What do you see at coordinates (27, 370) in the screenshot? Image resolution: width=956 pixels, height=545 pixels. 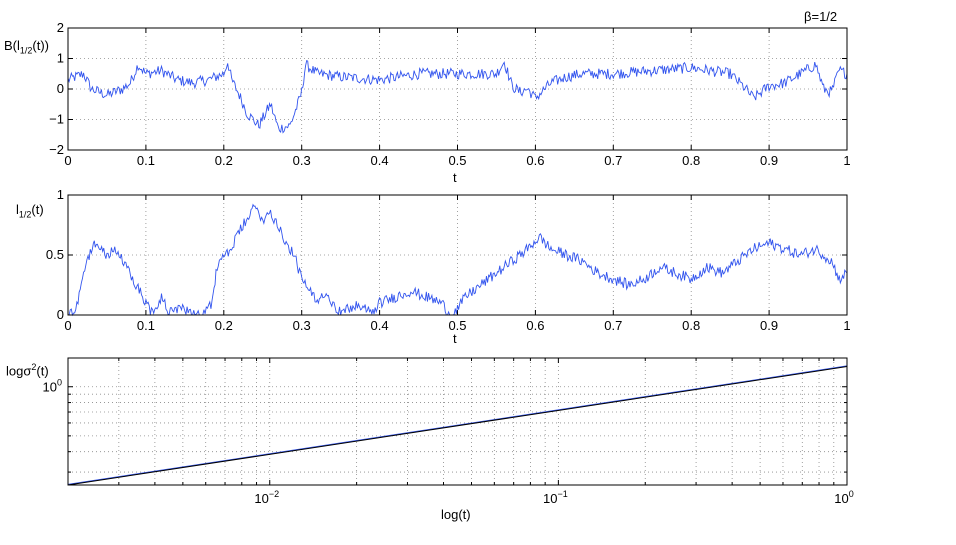 I see `panel3-ylabel: logσ2(t)` at bounding box center [27, 370].